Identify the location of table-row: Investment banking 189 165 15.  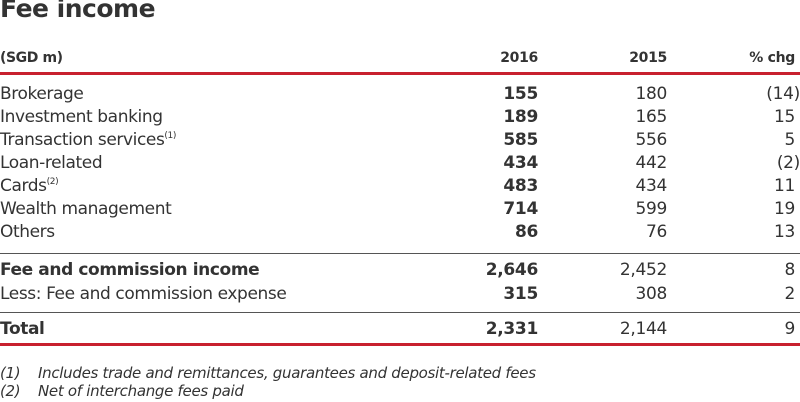
(400, 117).